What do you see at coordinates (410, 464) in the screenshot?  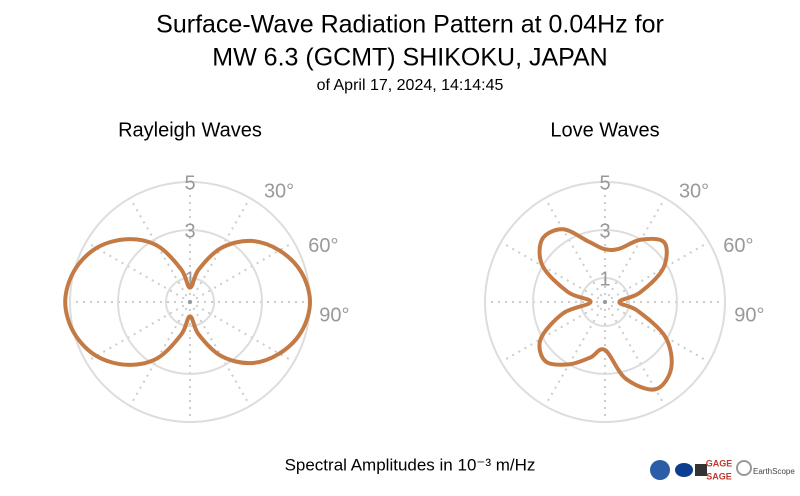 I see `footer: Spectral Amplitudes in 10⁻³ m/Hz` at bounding box center [410, 464].